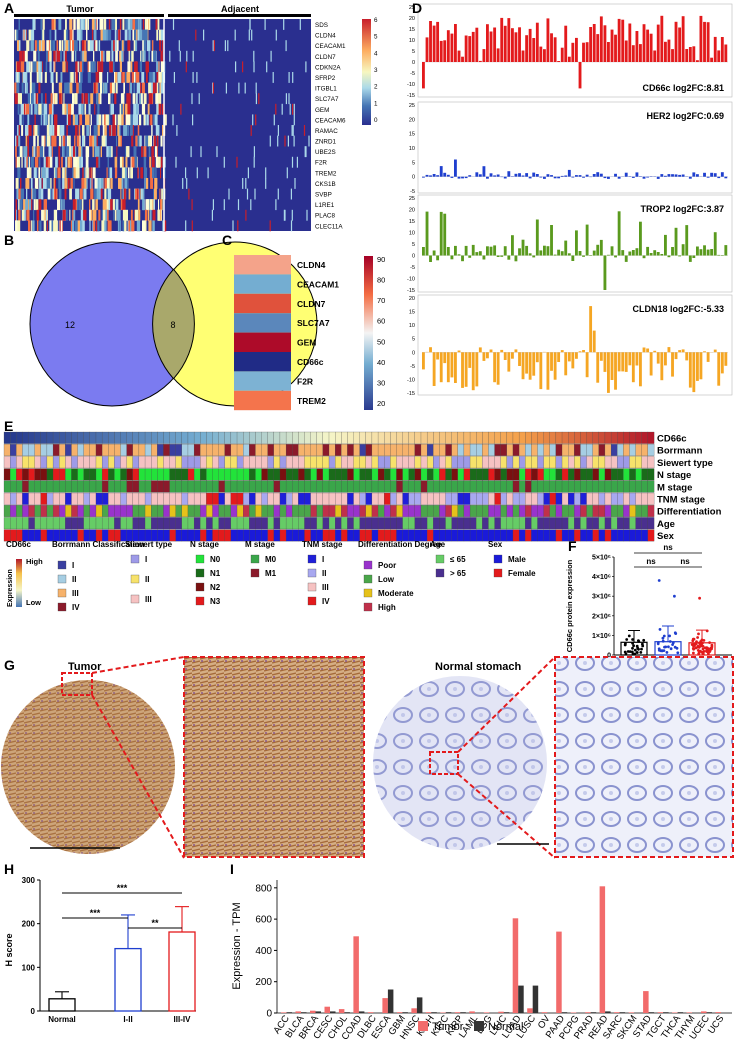  What do you see at coordinates (122, 888) in the screenshot?
I see `h-annotation: ***` at bounding box center [122, 888].